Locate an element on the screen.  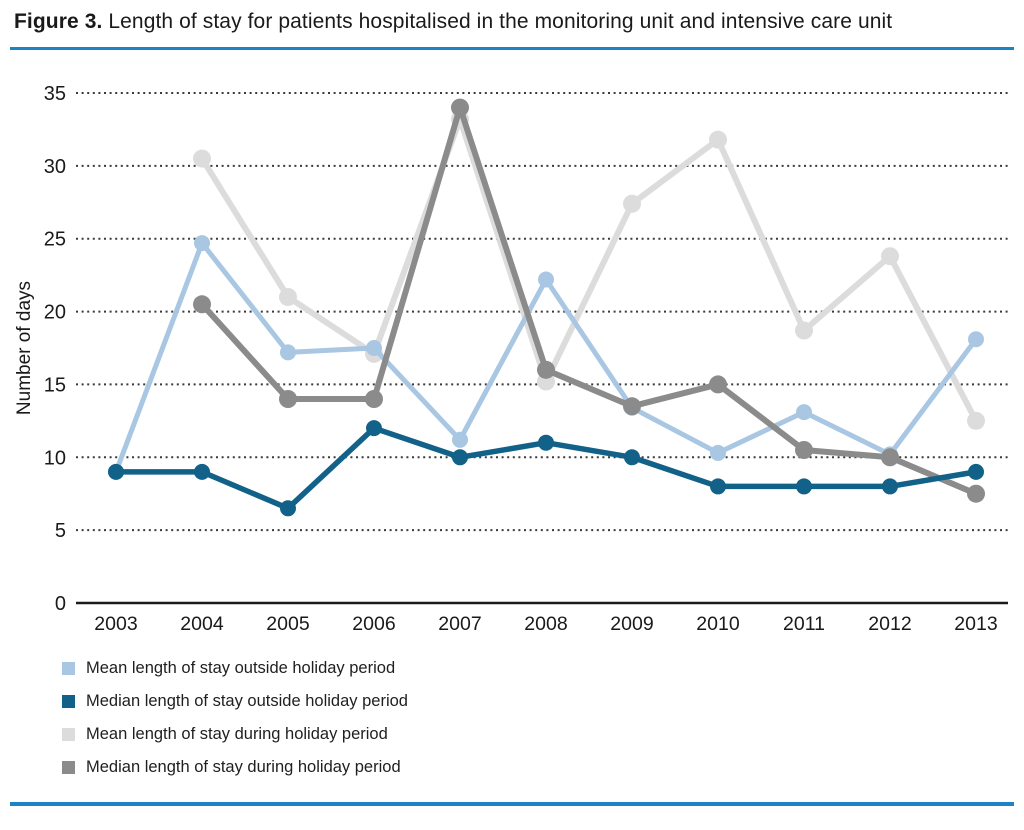
x-tick-label: 2005 is located at coordinates (288, 624).